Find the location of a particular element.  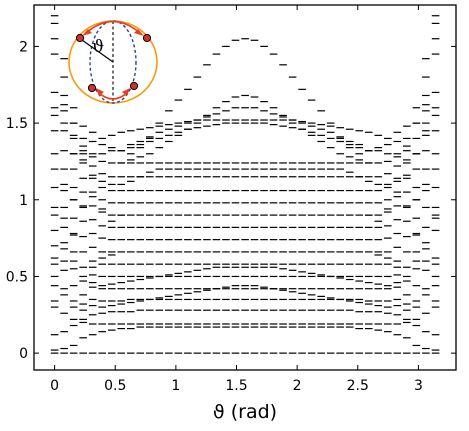

y-tick-label-3: 1.5 is located at coordinates (17, 124).